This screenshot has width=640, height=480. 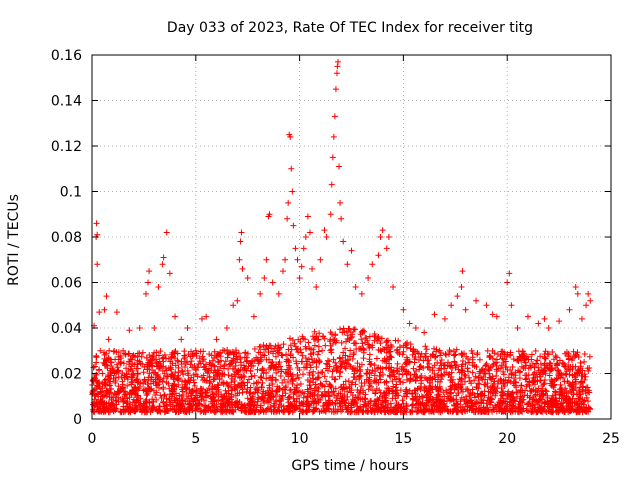 I want to click on y-tick-label: 0.14, so click(x=66, y=102).